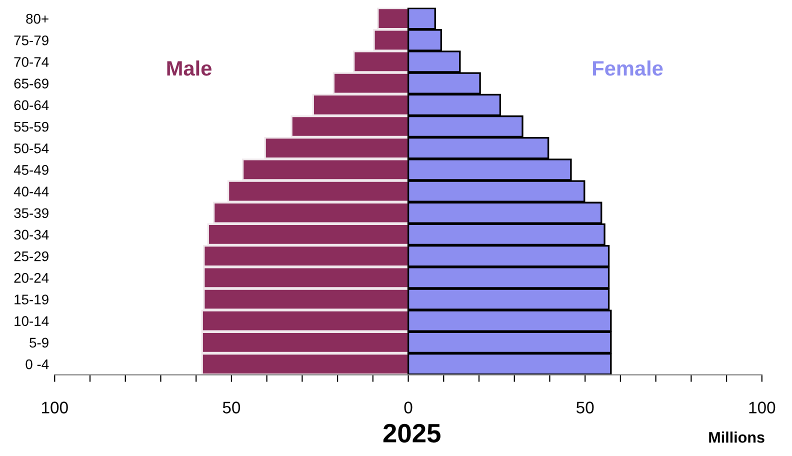  I want to click on y-tick-label: 60-64, so click(31, 105).